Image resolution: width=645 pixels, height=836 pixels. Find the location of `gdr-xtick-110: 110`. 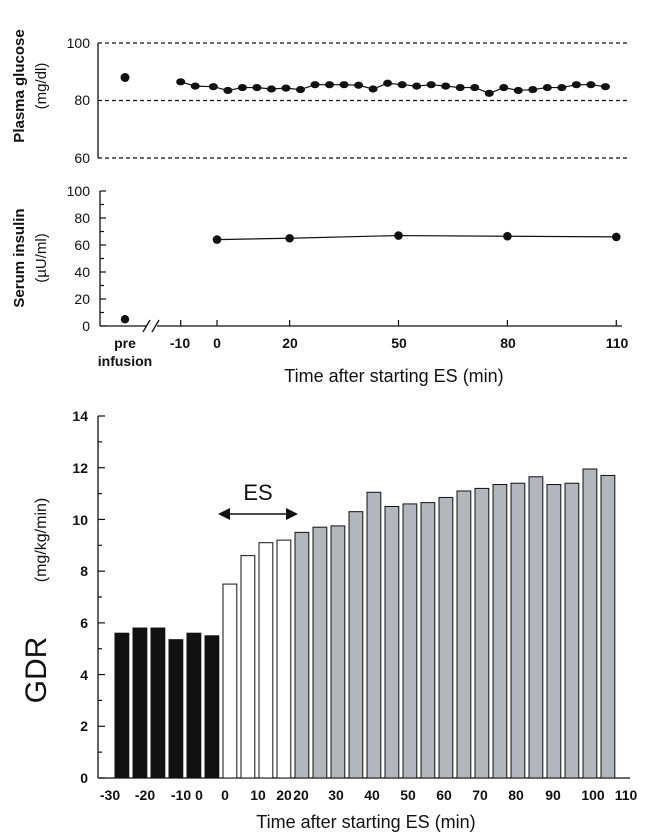

gdr-xtick-110: 110 is located at coordinates (626, 795).